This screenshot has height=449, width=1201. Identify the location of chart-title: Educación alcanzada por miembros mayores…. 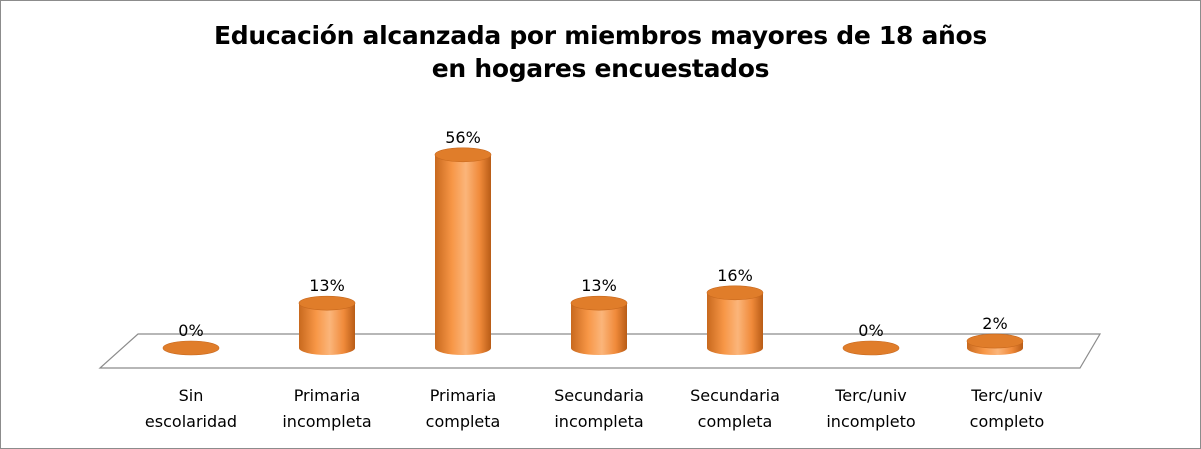
(600, 52).